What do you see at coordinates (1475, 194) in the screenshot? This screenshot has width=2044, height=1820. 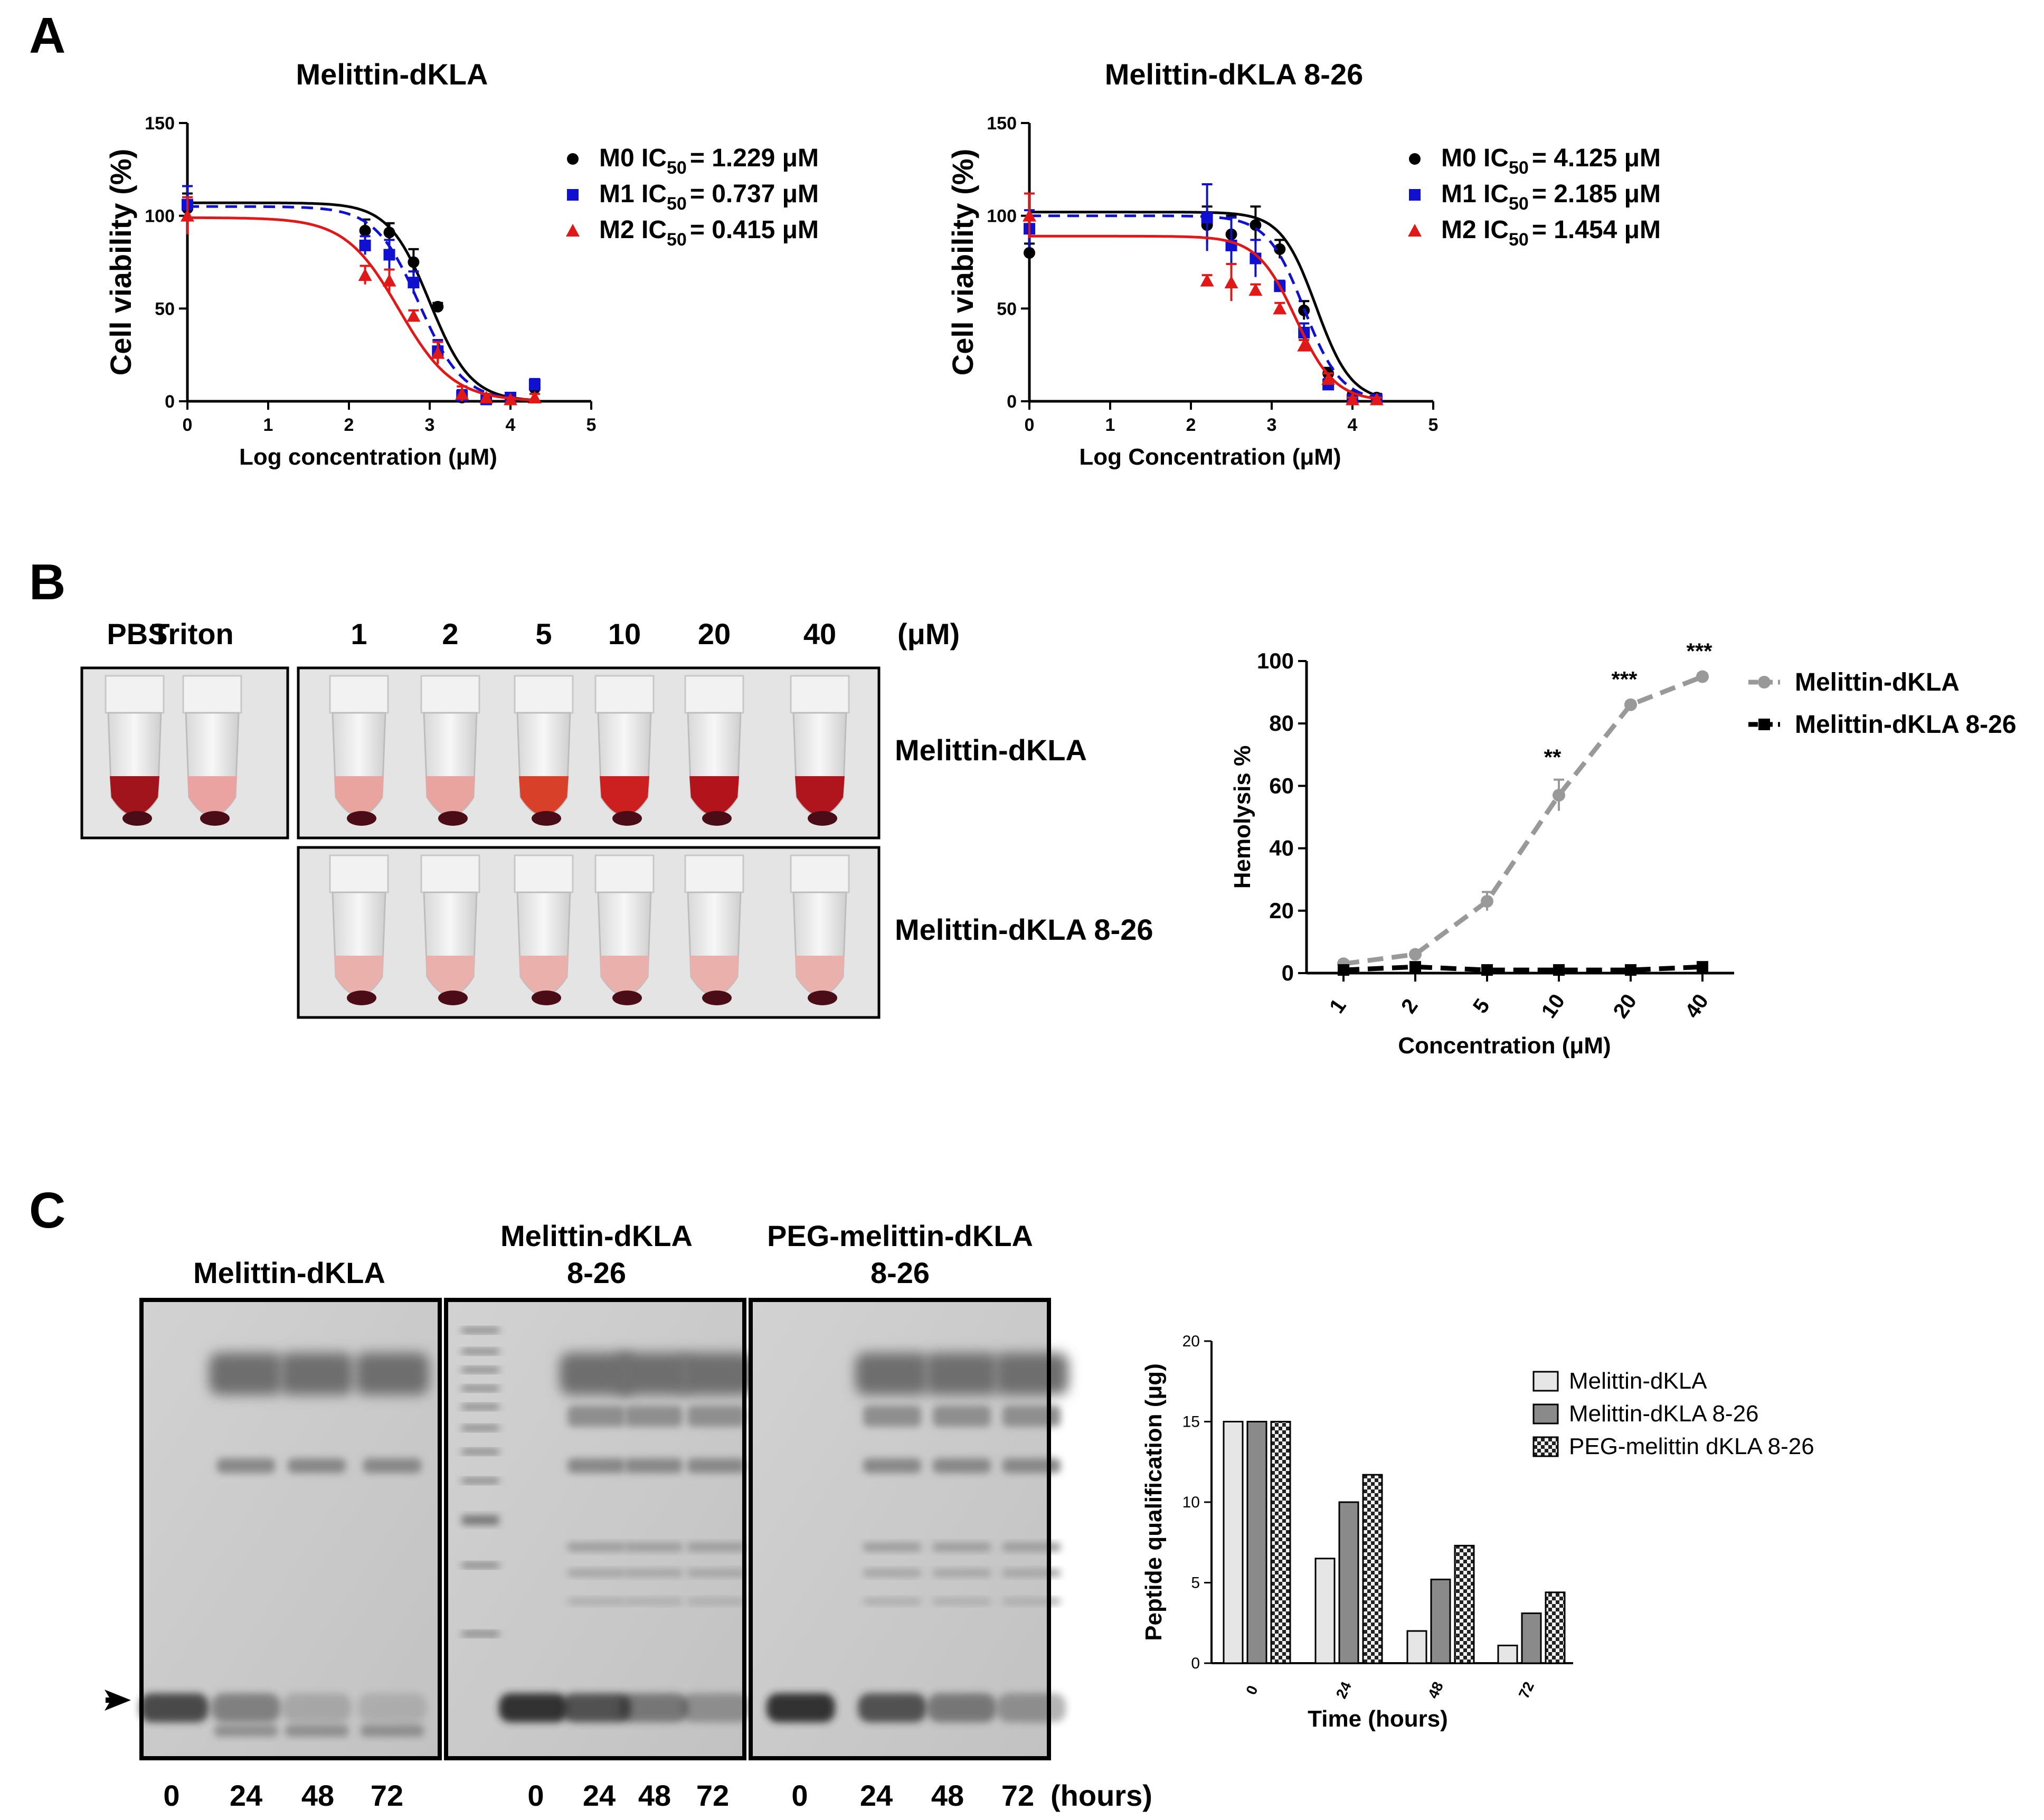 I see `legend-ic50-prefix: M1 IC` at bounding box center [1475, 194].